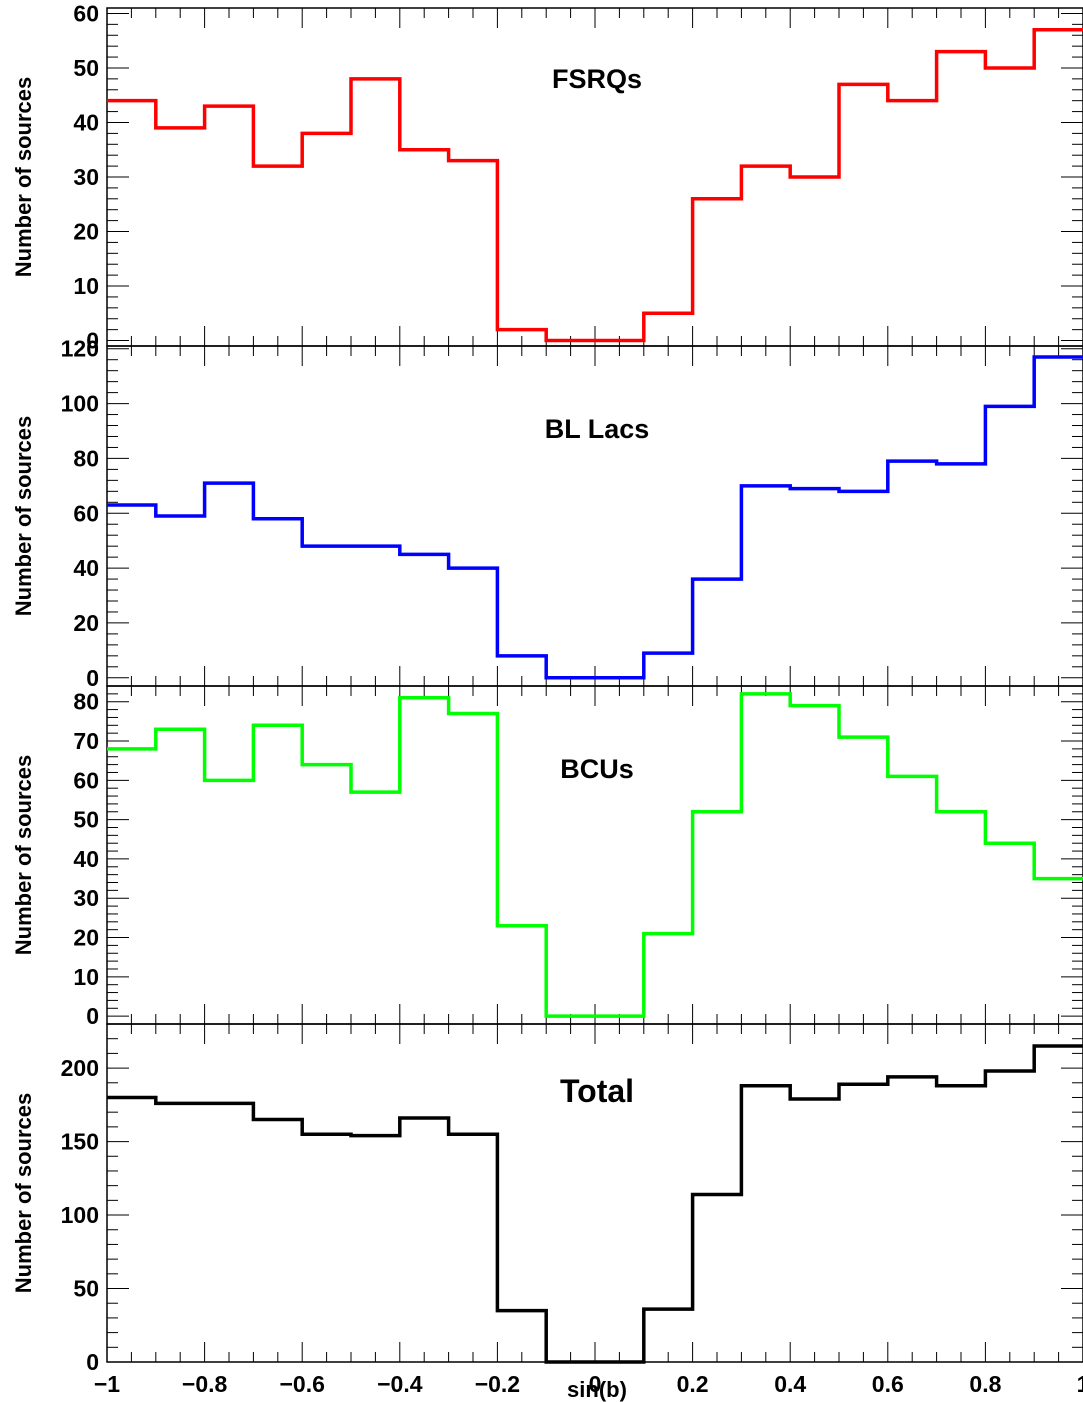 The height and width of the screenshot is (1402, 1083). Describe the element at coordinates (80, 349) in the screenshot. I see `bllac-y-tick-label: 120` at that location.